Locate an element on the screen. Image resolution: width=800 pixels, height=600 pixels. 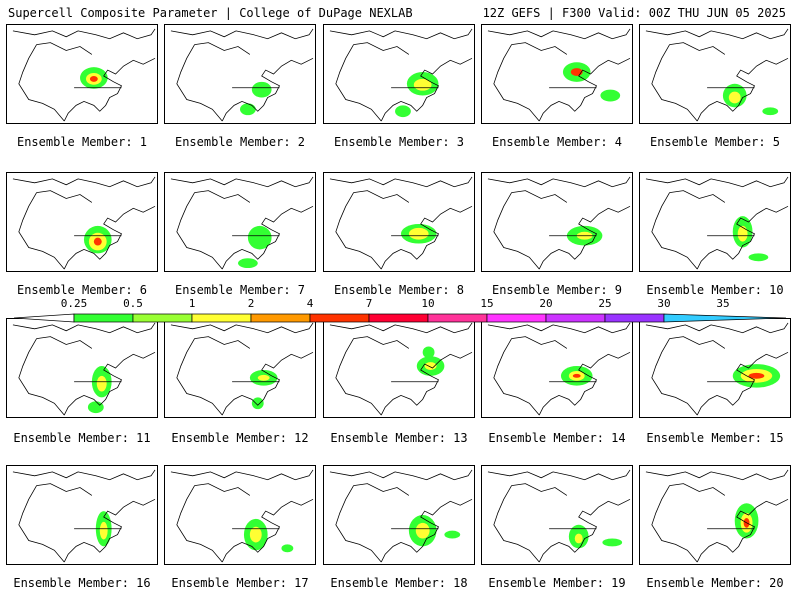
ensemble-member-15-map is located at coordinates (715, 368).